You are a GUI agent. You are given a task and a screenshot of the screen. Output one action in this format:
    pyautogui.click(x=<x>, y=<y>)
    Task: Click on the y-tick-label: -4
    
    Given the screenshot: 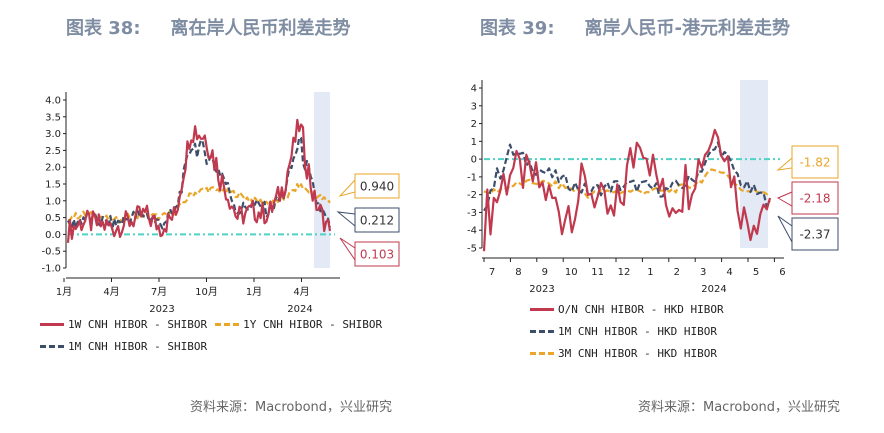 What is the action you would take?
    pyautogui.click(x=472, y=231)
    